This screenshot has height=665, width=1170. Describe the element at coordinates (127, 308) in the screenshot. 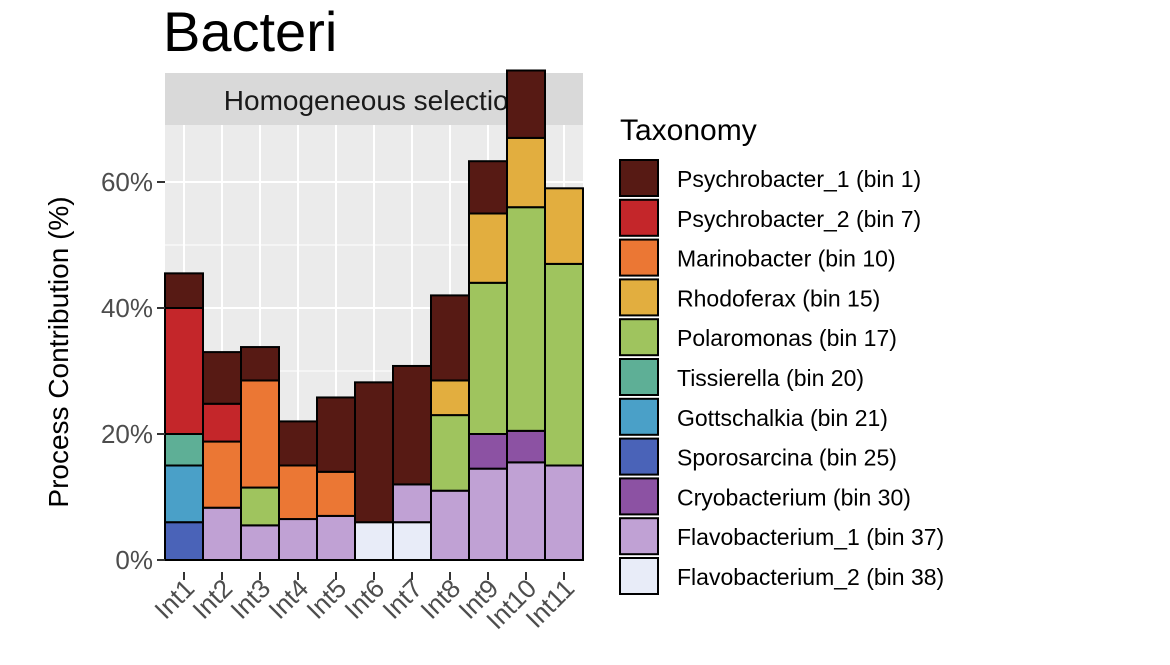

I see `y-tick-label-2: 40%` at that location.